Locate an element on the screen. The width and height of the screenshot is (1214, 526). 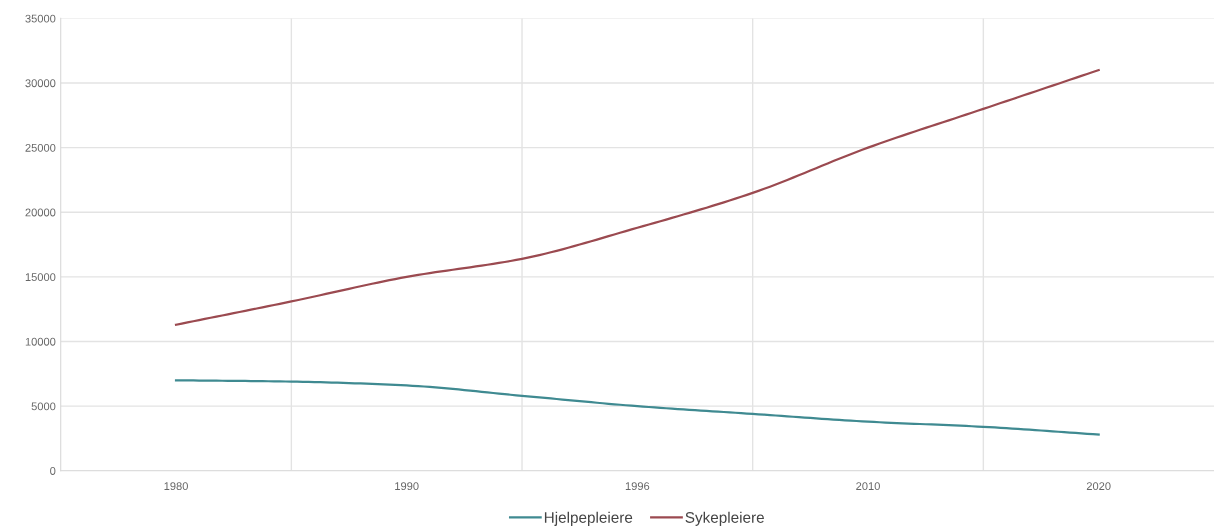
y-tick-label: 5000 is located at coordinates (43, 406).